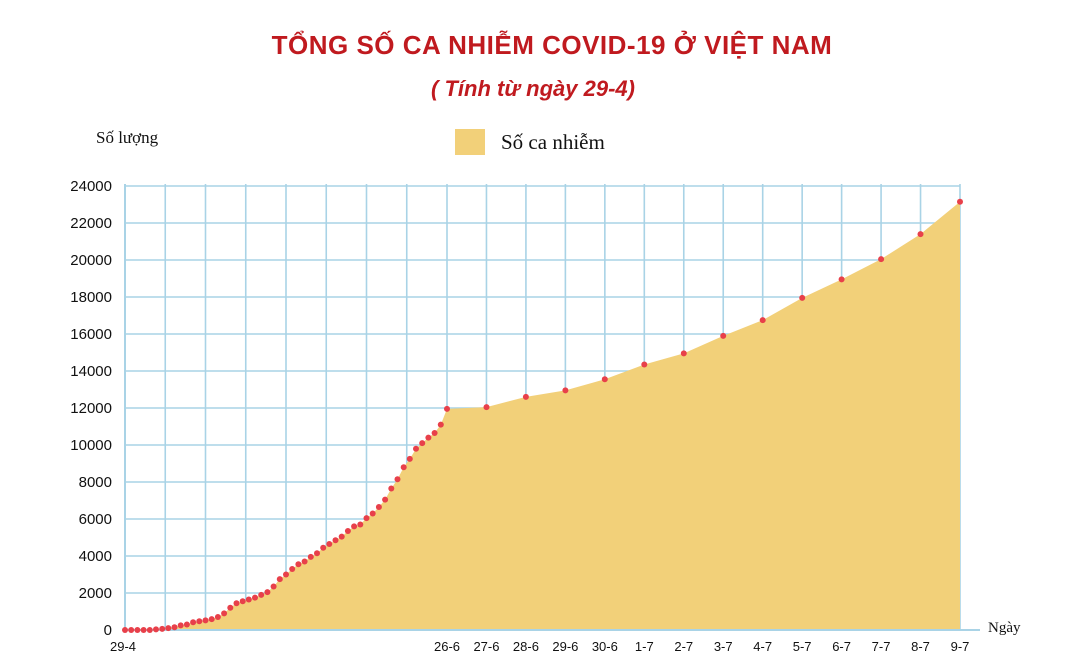 This screenshot has height=666, width=1080. Describe the element at coordinates (881, 646) in the screenshot. I see `x-tick-label: 7-7` at that location.